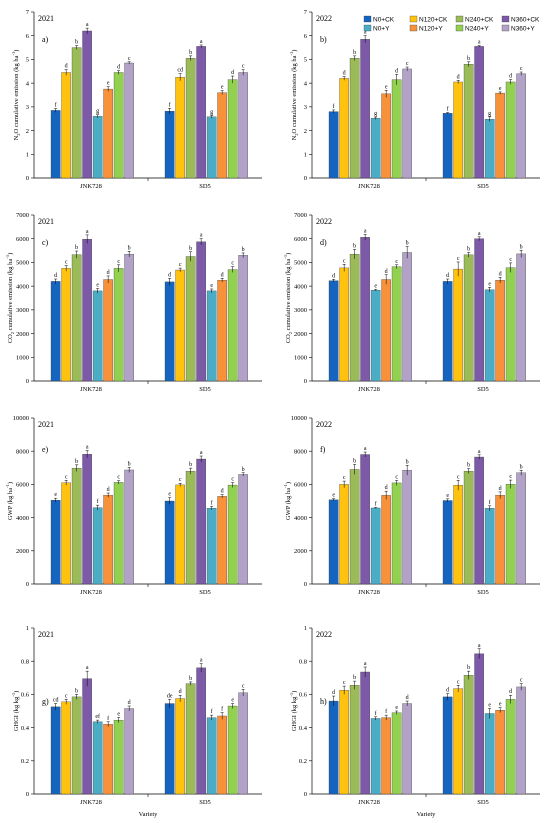  Describe the element at coordinates (344, 324) in the screenshot. I see `bar-JNK728-s1` at that location.